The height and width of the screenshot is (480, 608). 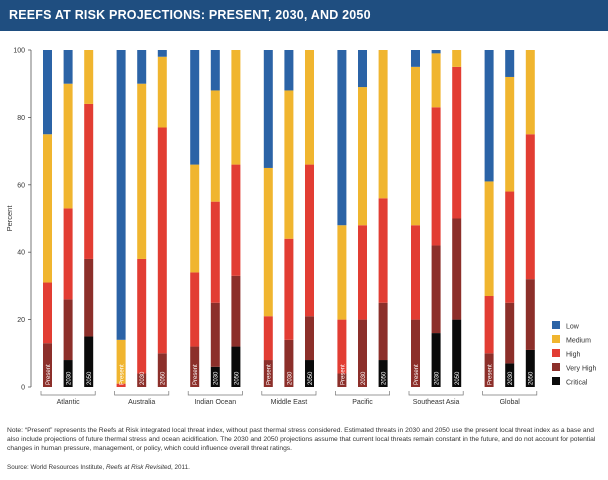 I want to click on source-prefix: Source: World Resources Institute,, so click(x=56, y=467).